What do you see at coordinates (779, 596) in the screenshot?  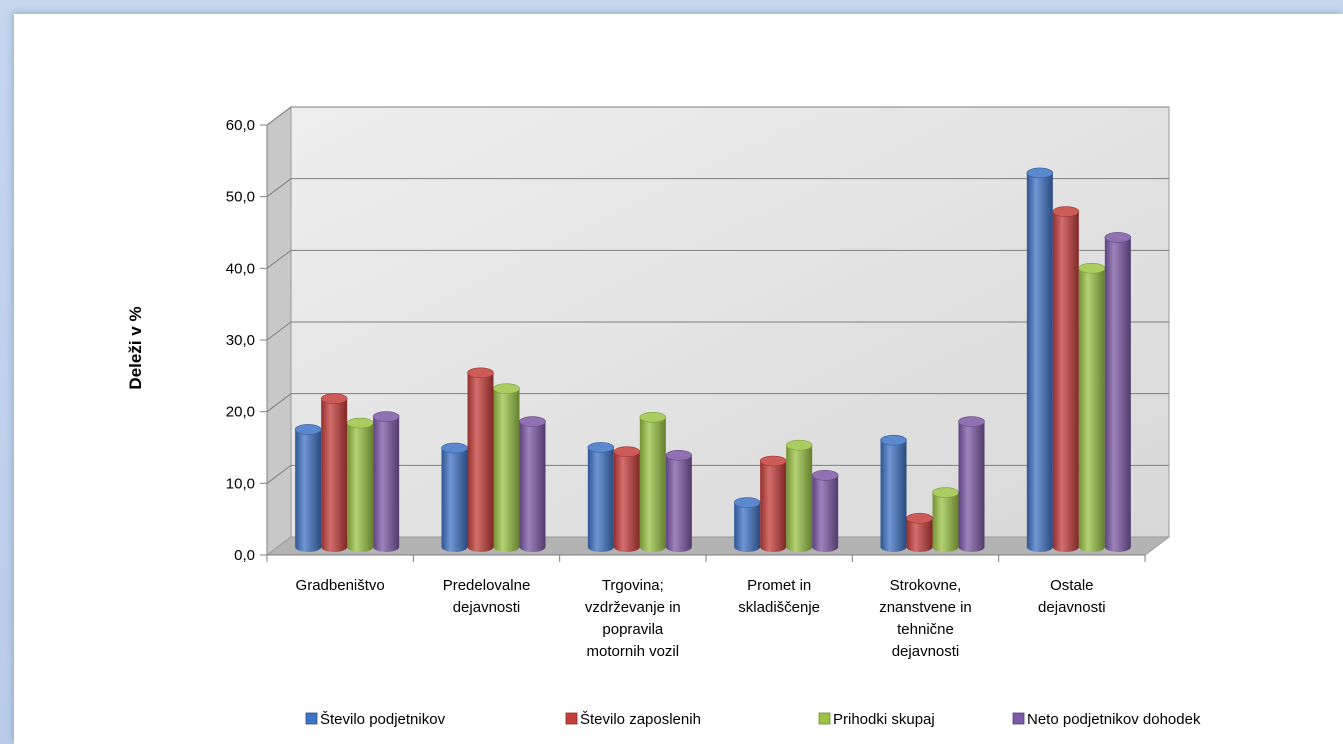 I see `x-tick-label: Promet in skladiščenje` at bounding box center [779, 596].